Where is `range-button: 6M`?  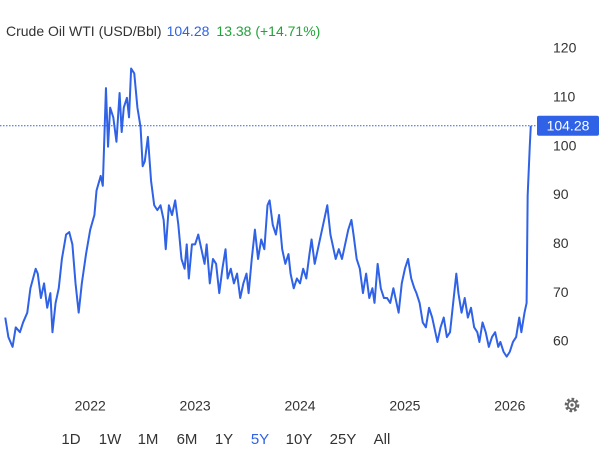
range-button: 6M is located at coordinates (187, 439).